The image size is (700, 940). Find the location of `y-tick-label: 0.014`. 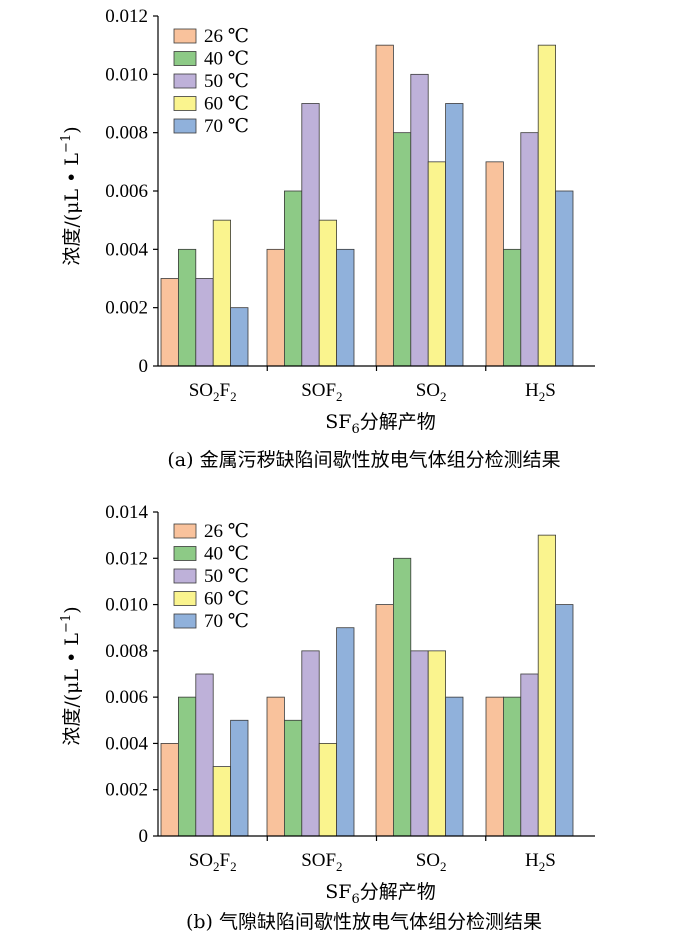

y-tick-label: 0.014 is located at coordinates (126, 512).